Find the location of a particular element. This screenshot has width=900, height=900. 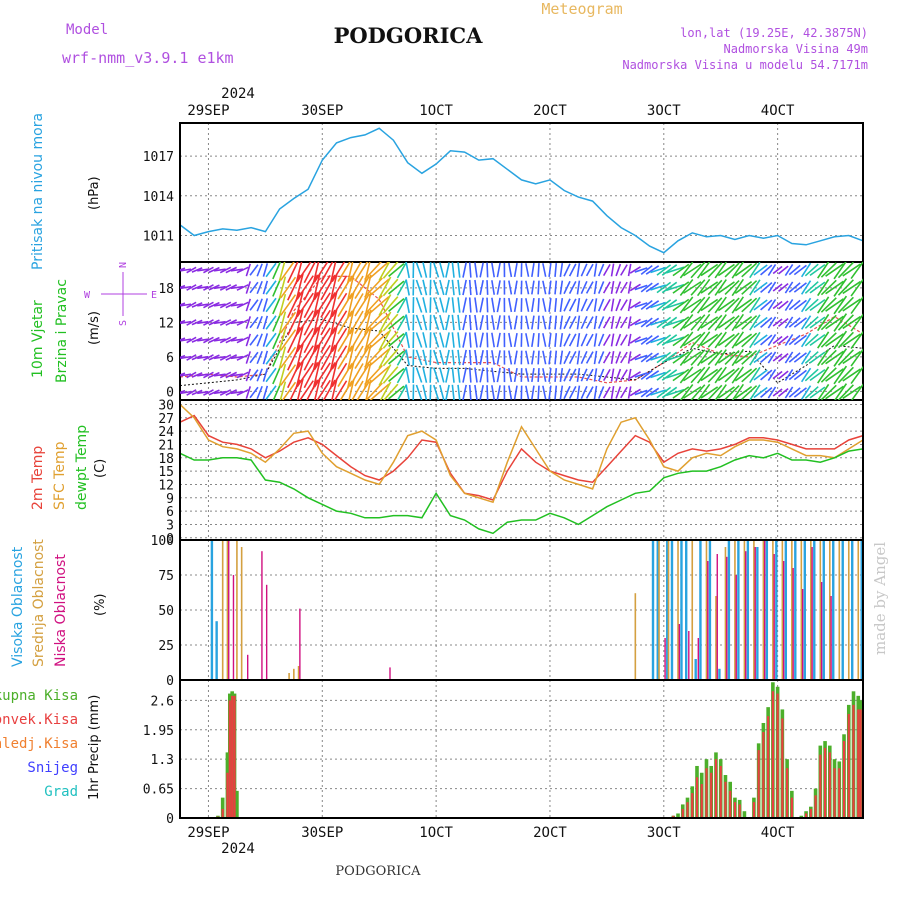

y-tick-label: 30 is located at coordinates (166, 405).